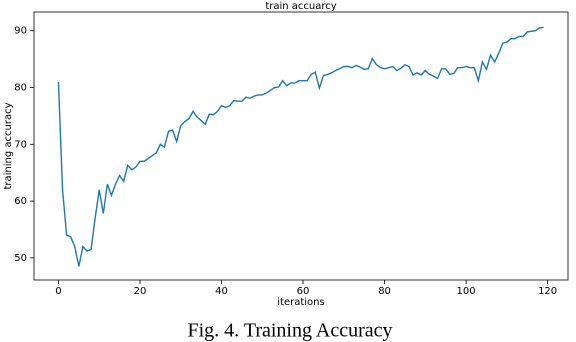 The image size is (576, 342). What do you see at coordinates (290, 331) in the screenshot?
I see `caption: Fig. 4. Training Accuracy` at bounding box center [290, 331].